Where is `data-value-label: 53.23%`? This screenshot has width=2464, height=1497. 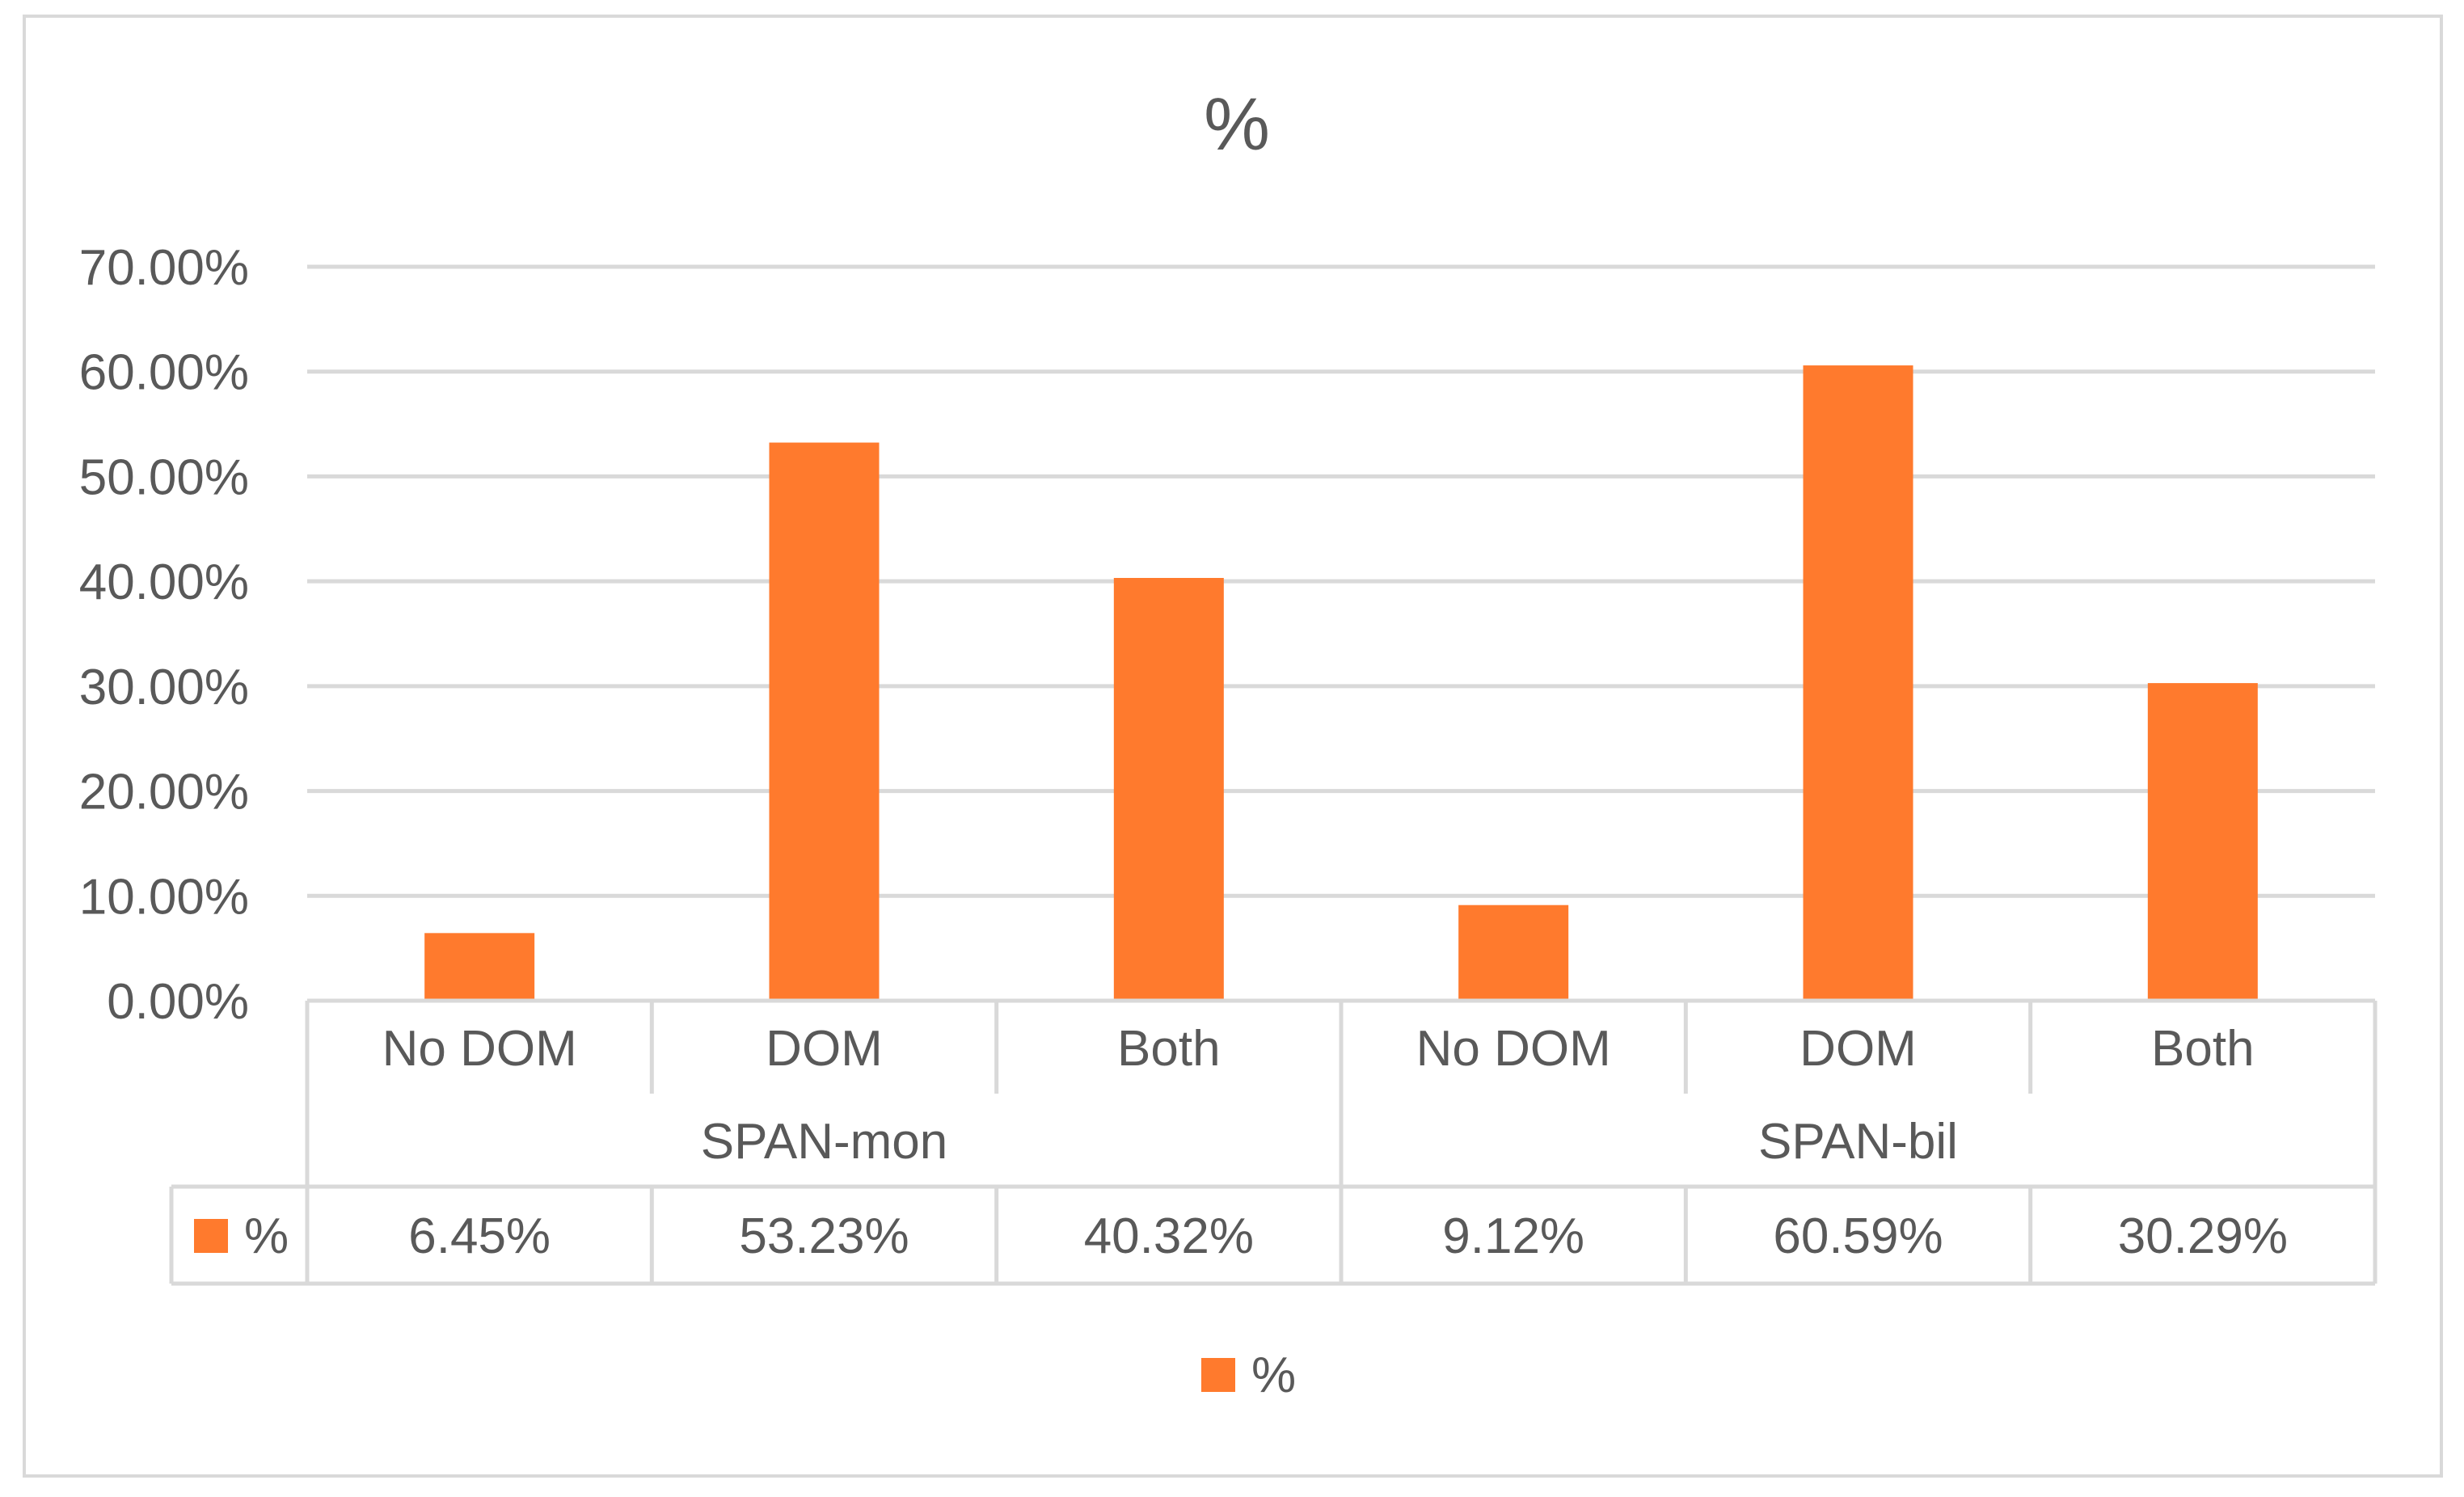 data-value-label: 53.23% is located at coordinates (824, 1236).